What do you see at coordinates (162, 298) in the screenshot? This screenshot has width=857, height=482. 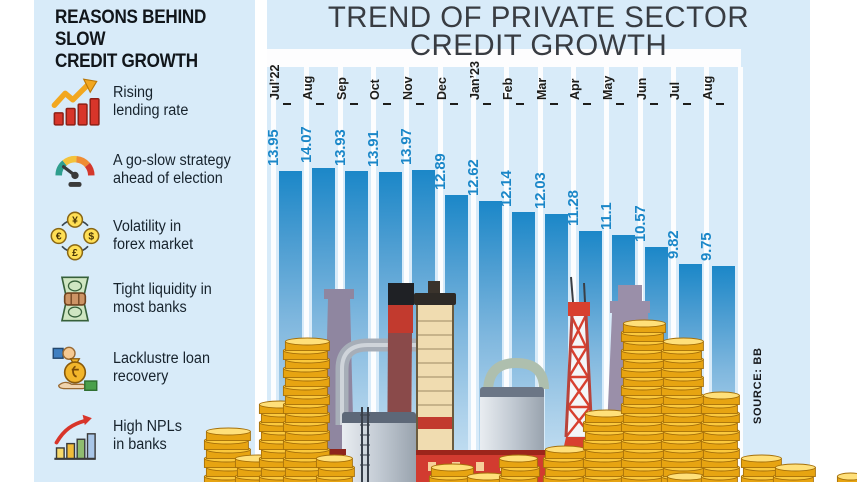 I see `reason-label: Tight liquidity in most banks` at bounding box center [162, 298].